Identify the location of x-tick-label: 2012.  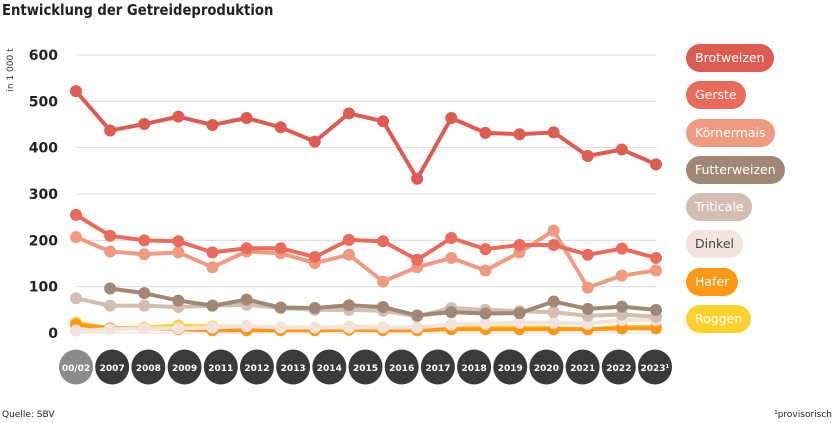
(256, 369).